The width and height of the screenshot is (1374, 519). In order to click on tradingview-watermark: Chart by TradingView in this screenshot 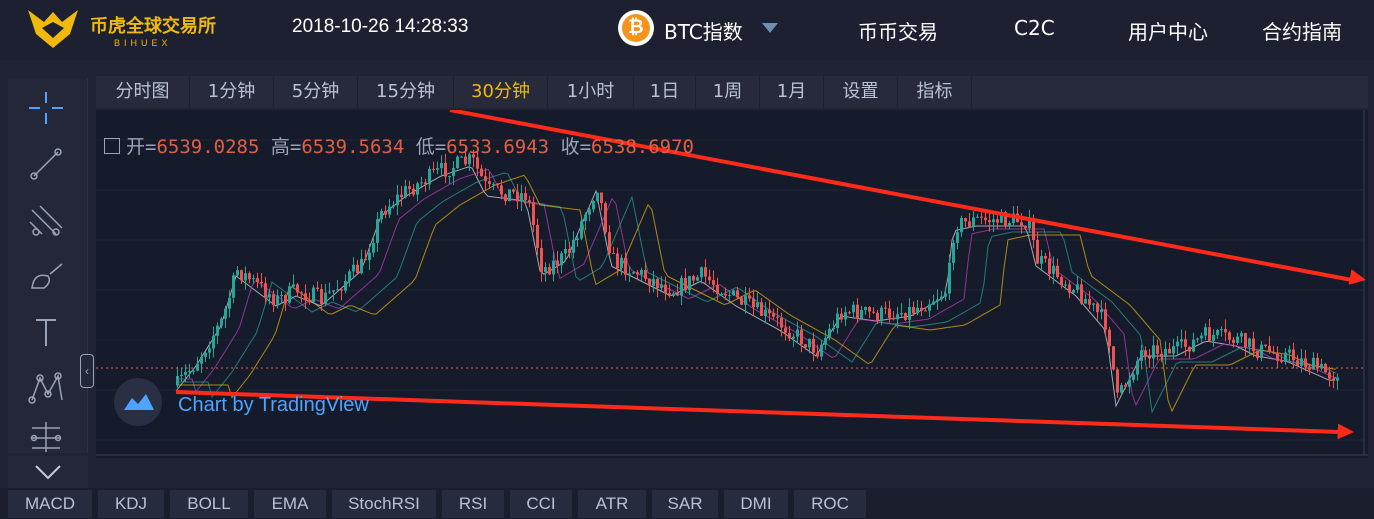, I will do `click(273, 405)`.